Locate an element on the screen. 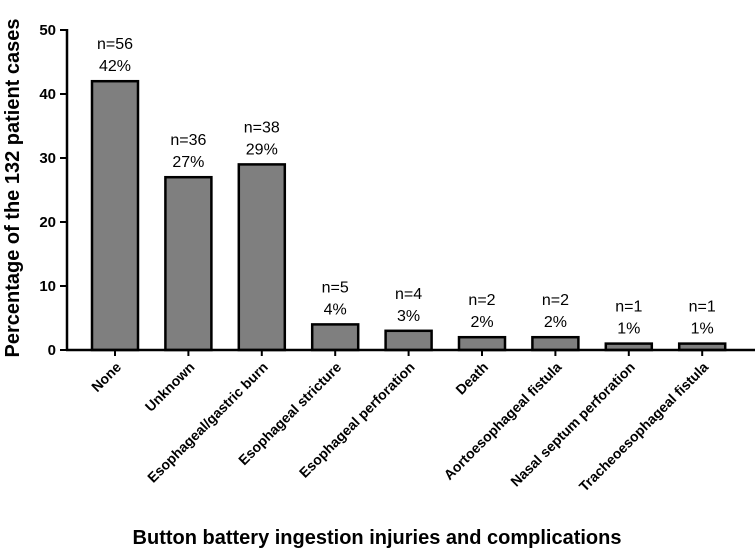  bar-count-label: n=38 is located at coordinates (262, 127).